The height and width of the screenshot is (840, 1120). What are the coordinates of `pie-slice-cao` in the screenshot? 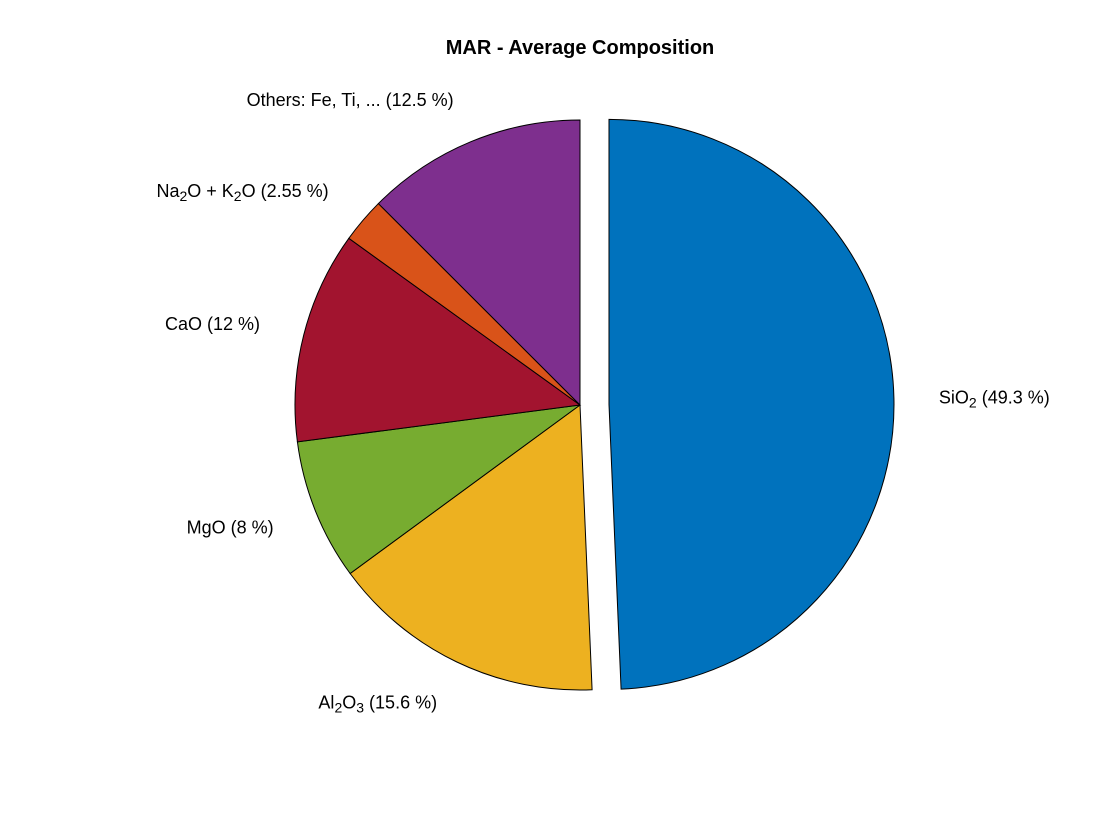 It's located at (438, 340).